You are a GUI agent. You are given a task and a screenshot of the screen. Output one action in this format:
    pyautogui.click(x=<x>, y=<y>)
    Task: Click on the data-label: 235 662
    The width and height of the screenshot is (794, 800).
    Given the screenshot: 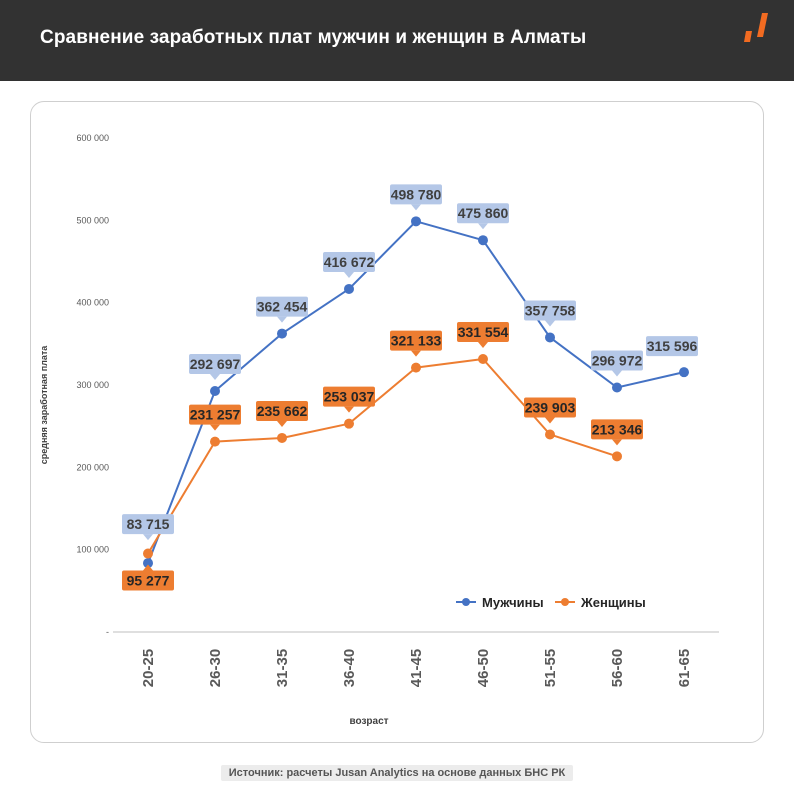 What is the action you would take?
    pyautogui.click(x=282, y=411)
    